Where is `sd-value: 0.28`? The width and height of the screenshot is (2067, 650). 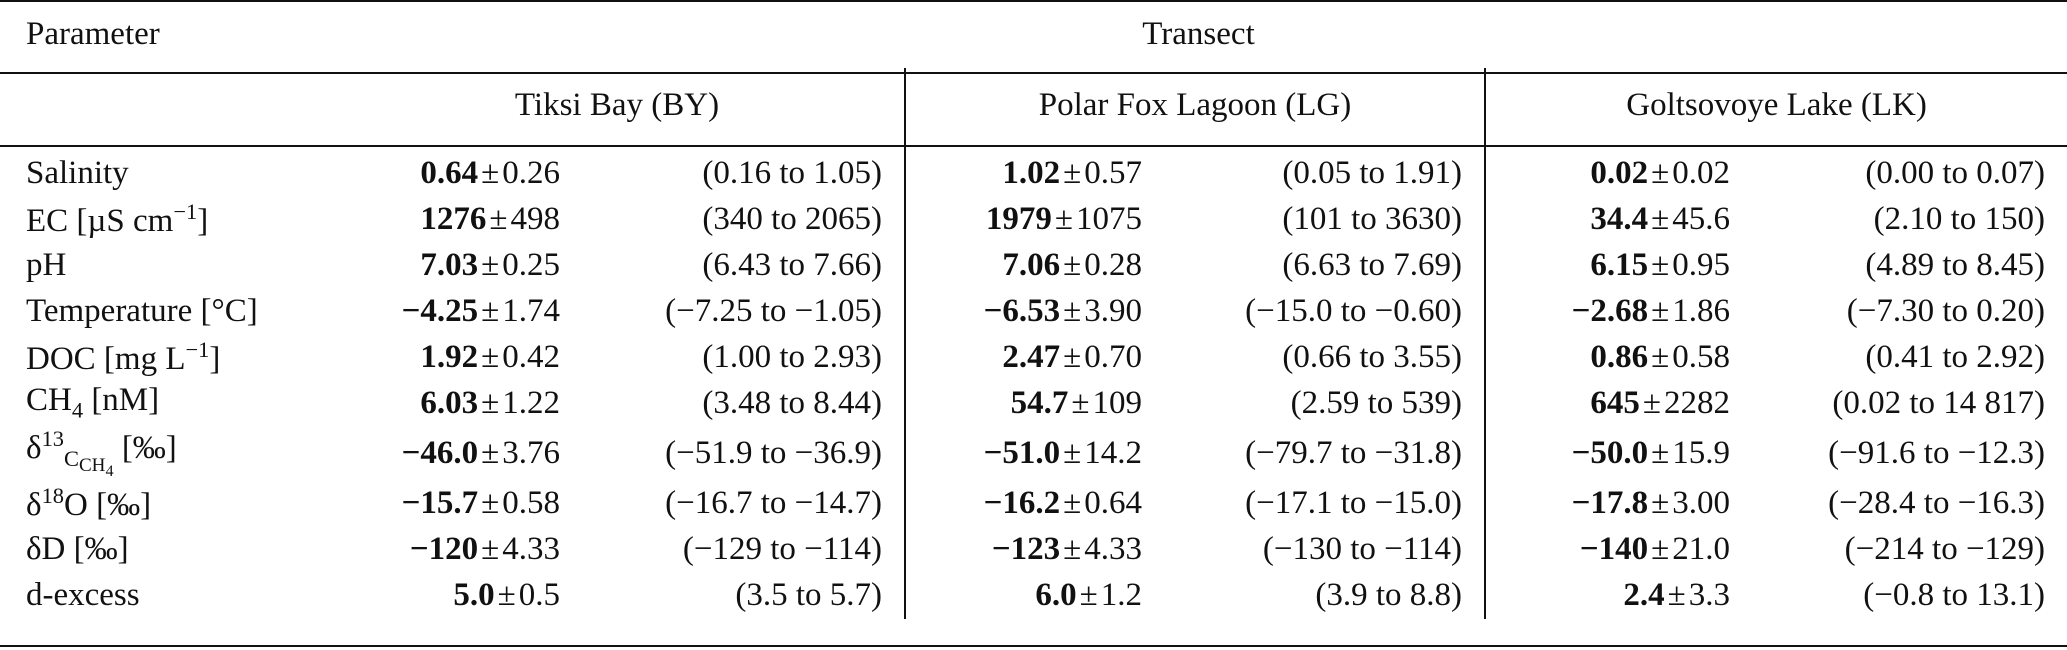
sd-value: 0.28 is located at coordinates (1113, 264).